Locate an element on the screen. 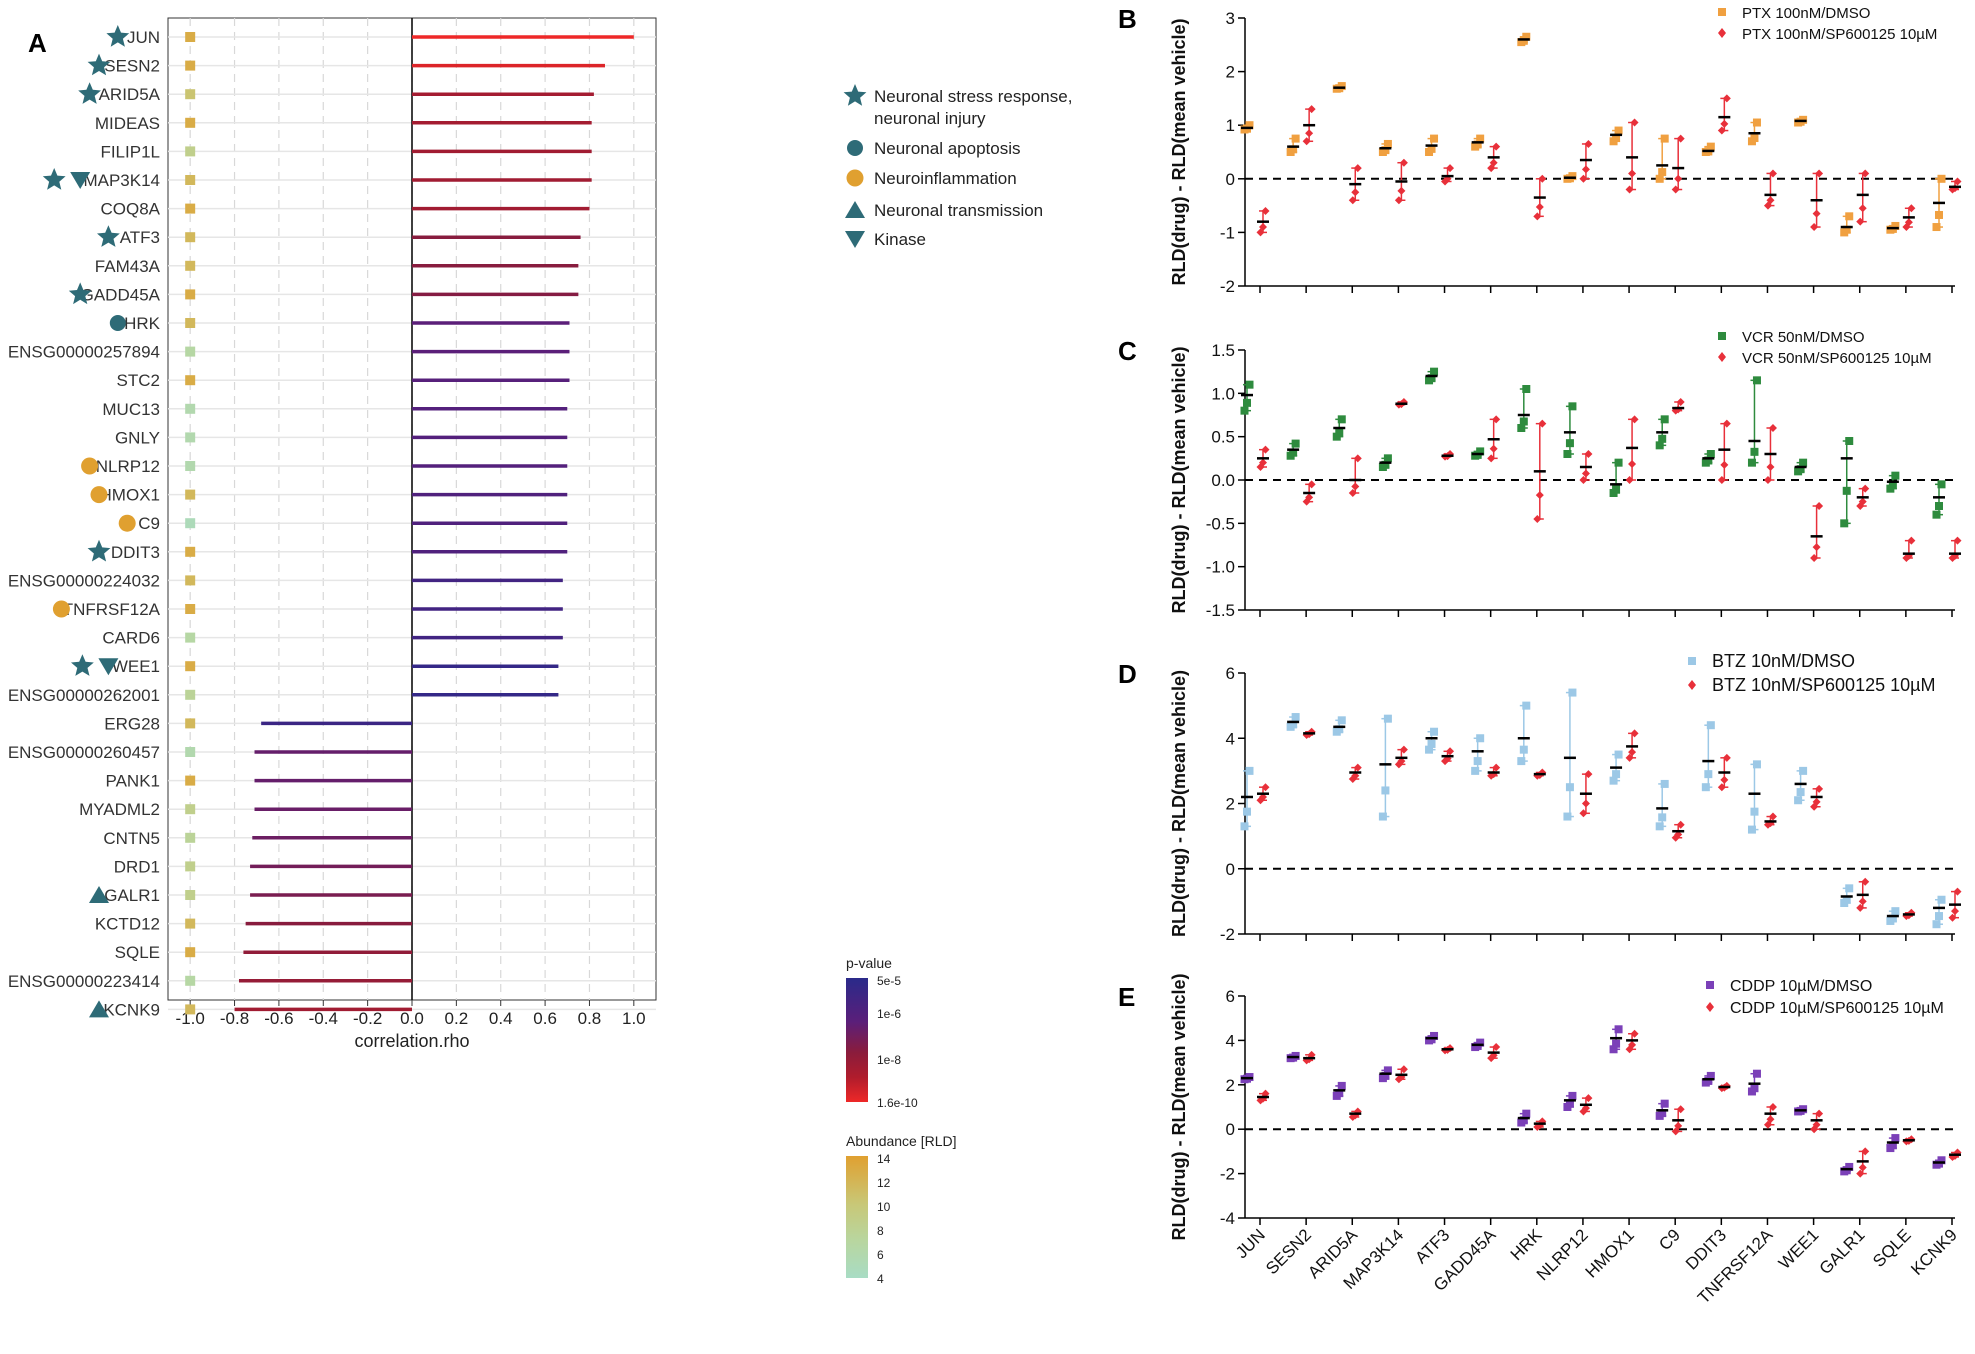 The width and height of the screenshot is (1975, 1354). gene-label: CNTN5 is located at coordinates (131, 838).